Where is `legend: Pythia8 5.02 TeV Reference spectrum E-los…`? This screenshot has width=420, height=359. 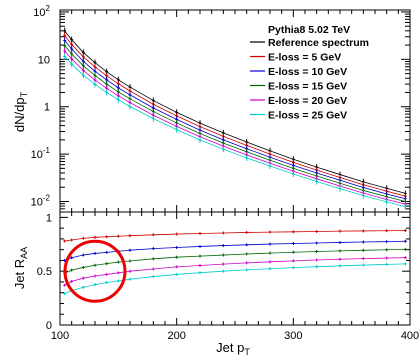
legend: Pythia8 5.02 TeV Reference spectrum E-los… is located at coordinates (309, 73).